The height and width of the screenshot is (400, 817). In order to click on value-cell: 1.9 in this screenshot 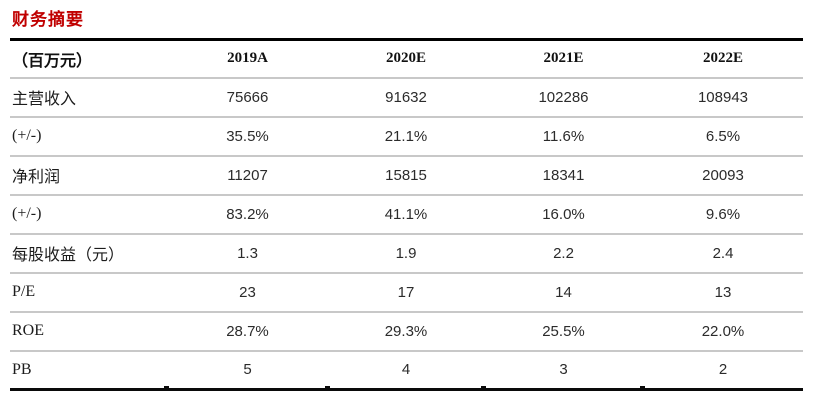, I will do `click(406, 253)`.